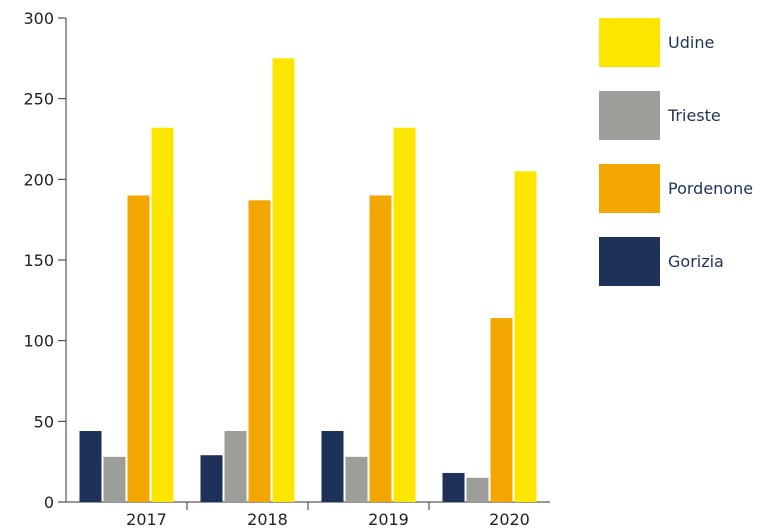 Image resolution: width=767 pixels, height=528 pixels. What do you see at coordinates (710, 188) in the screenshot?
I see `legend-label-pordenone: Pordenone` at bounding box center [710, 188].